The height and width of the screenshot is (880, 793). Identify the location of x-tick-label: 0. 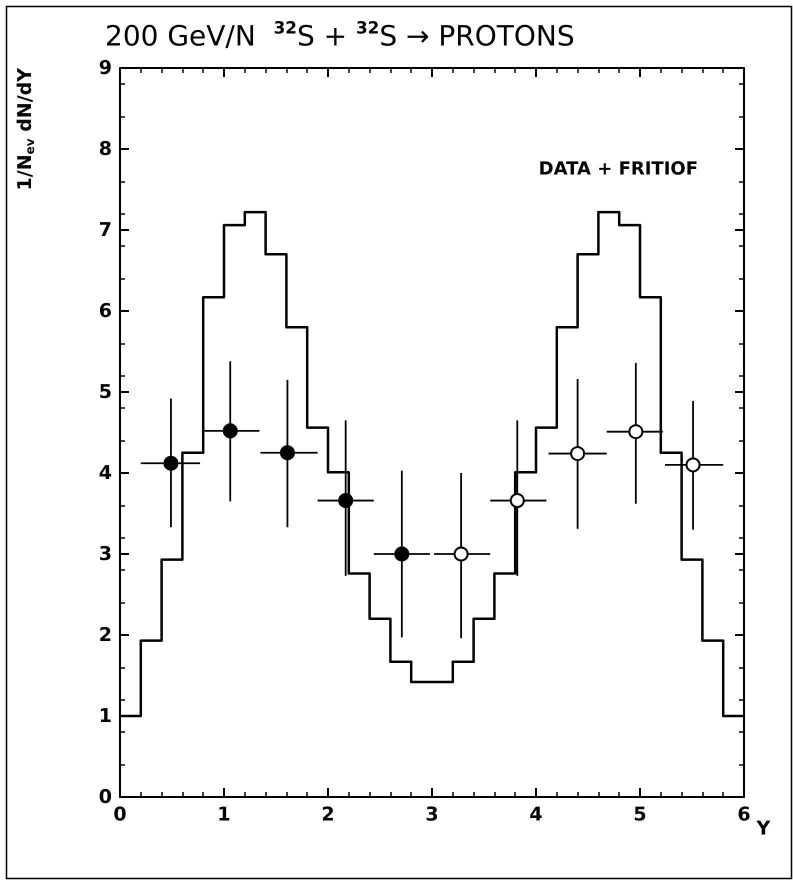
(120, 815).